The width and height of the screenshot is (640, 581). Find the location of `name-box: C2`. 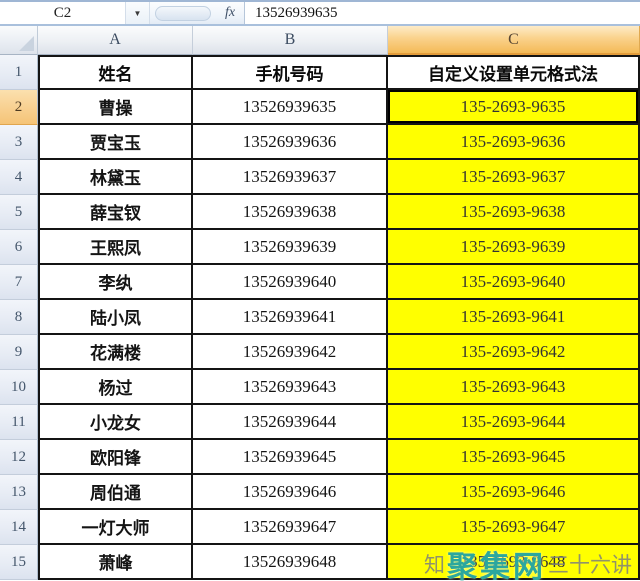

name-box: C2 is located at coordinates (63, 13).